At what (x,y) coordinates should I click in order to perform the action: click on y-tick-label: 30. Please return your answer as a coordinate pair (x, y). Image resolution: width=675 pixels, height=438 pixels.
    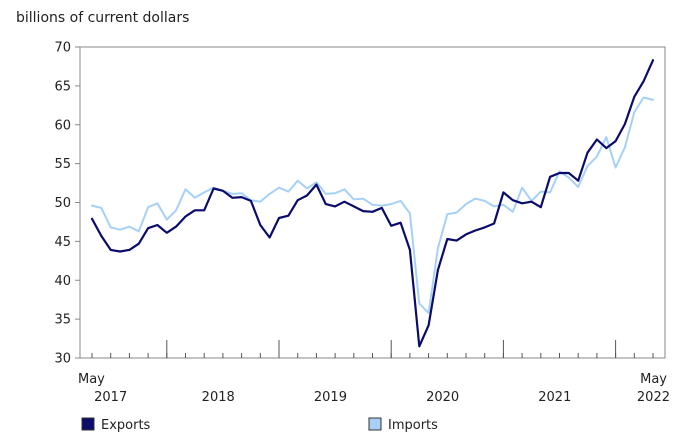
    Looking at the image, I should click on (62, 359).